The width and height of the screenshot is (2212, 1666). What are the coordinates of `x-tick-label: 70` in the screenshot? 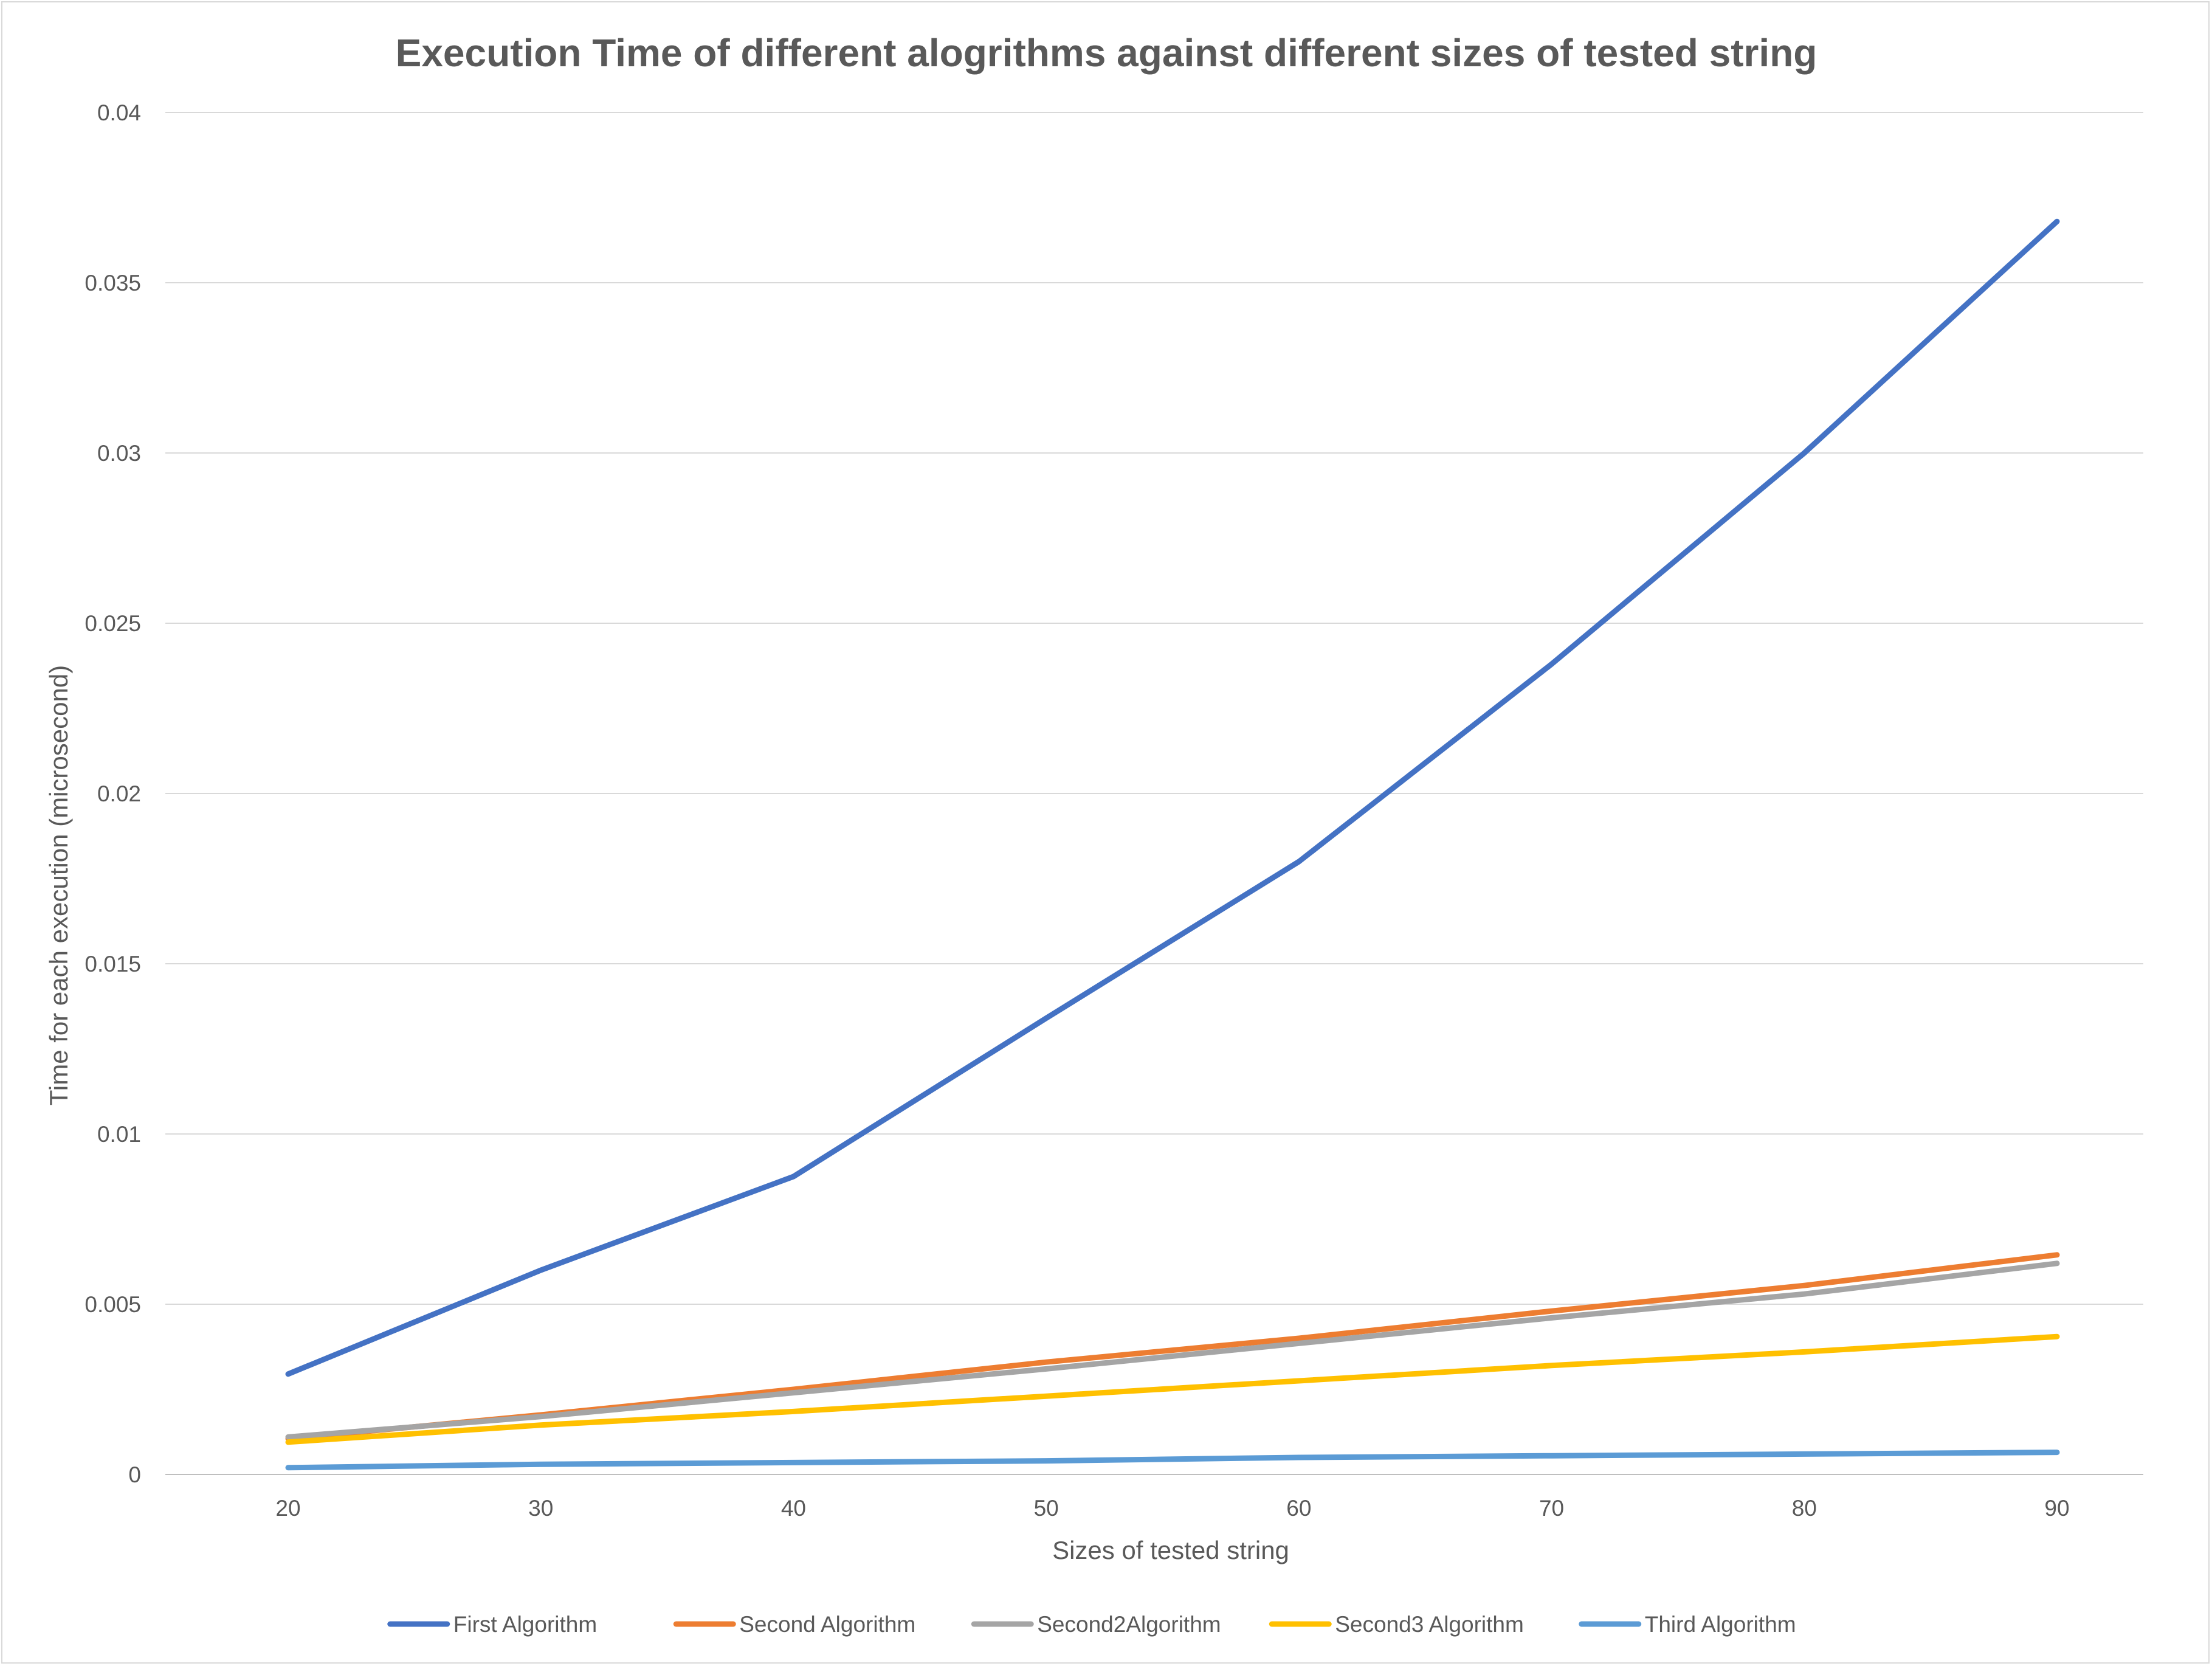 It's located at (1551, 1509).